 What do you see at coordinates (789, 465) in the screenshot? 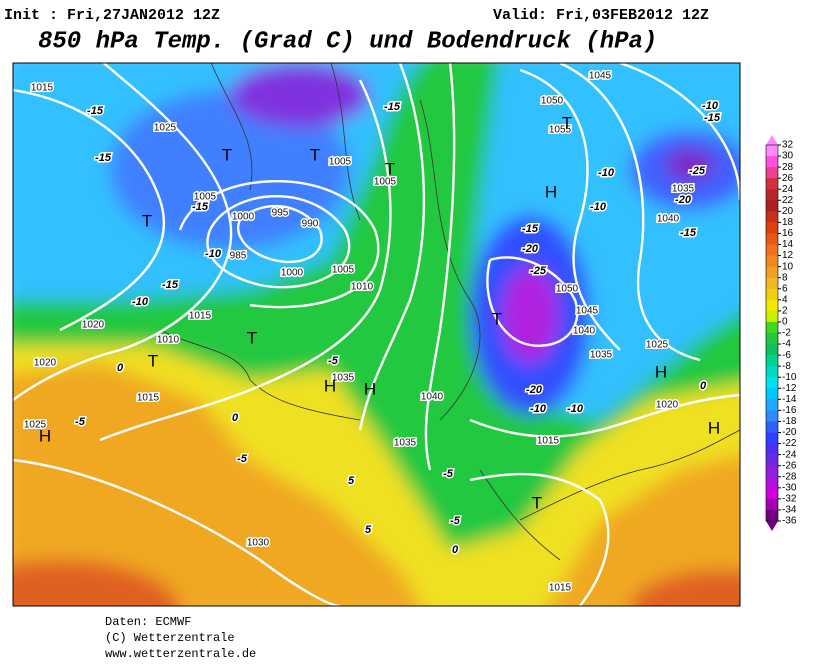
I see `colorbar-label: -26` at bounding box center [789, 465].